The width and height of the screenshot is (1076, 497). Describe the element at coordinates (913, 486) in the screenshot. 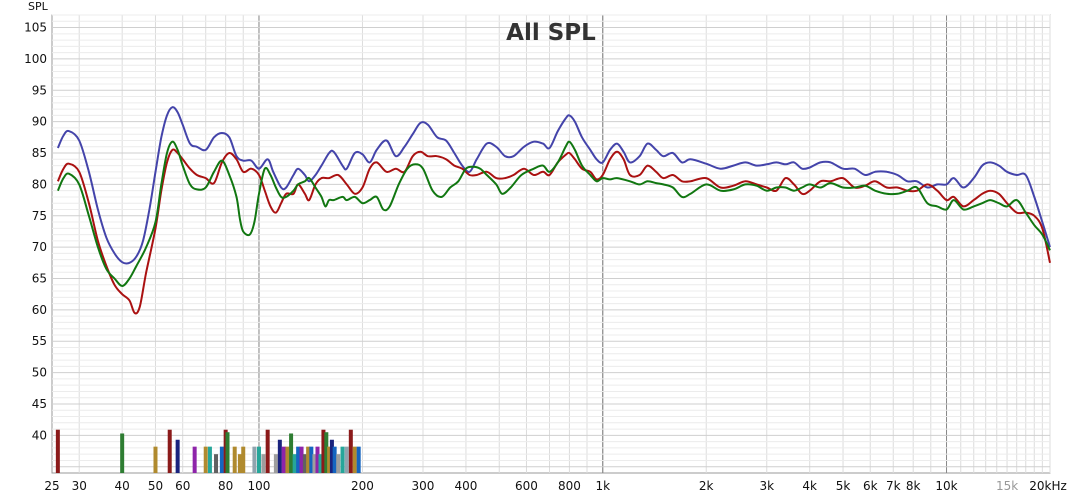

I see `x-tick-label: 8k` at that location.